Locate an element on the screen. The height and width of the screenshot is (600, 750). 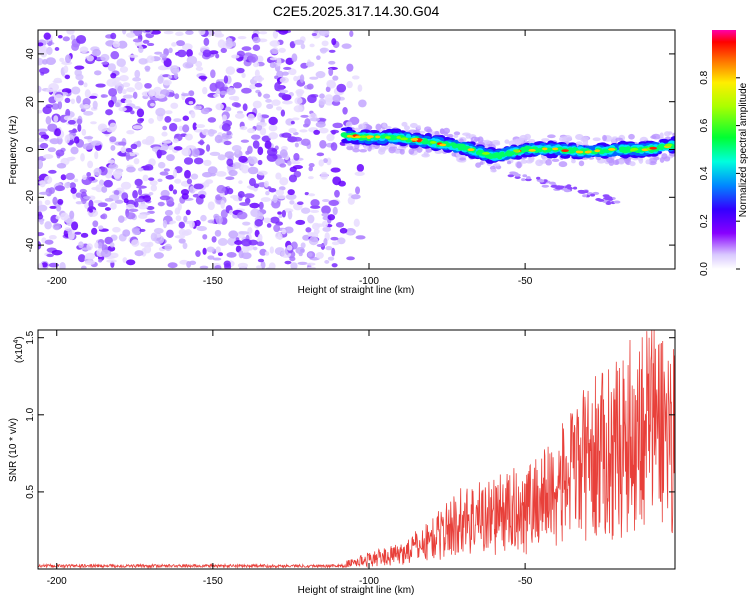
svg-text: (x104) is located at coordinates (19, 349).